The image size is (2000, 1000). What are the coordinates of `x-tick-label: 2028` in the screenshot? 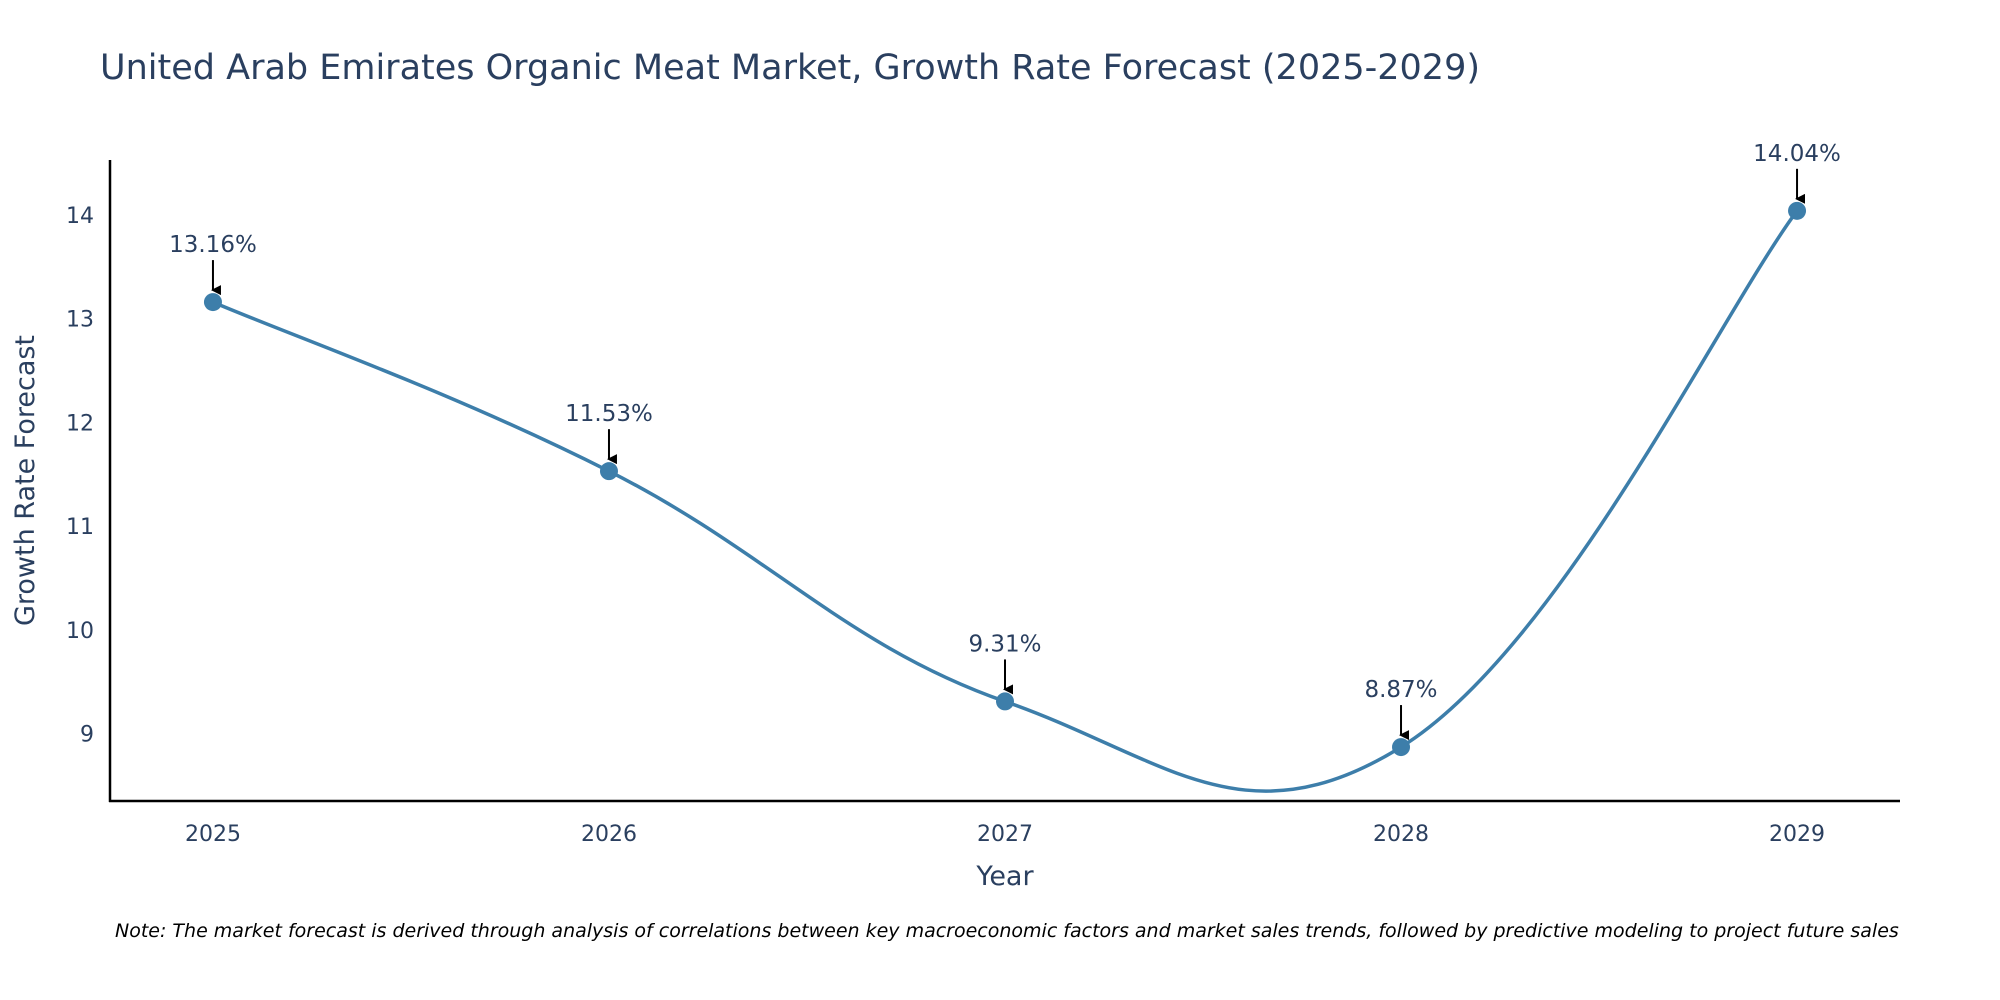 It's located at (1401, 834).